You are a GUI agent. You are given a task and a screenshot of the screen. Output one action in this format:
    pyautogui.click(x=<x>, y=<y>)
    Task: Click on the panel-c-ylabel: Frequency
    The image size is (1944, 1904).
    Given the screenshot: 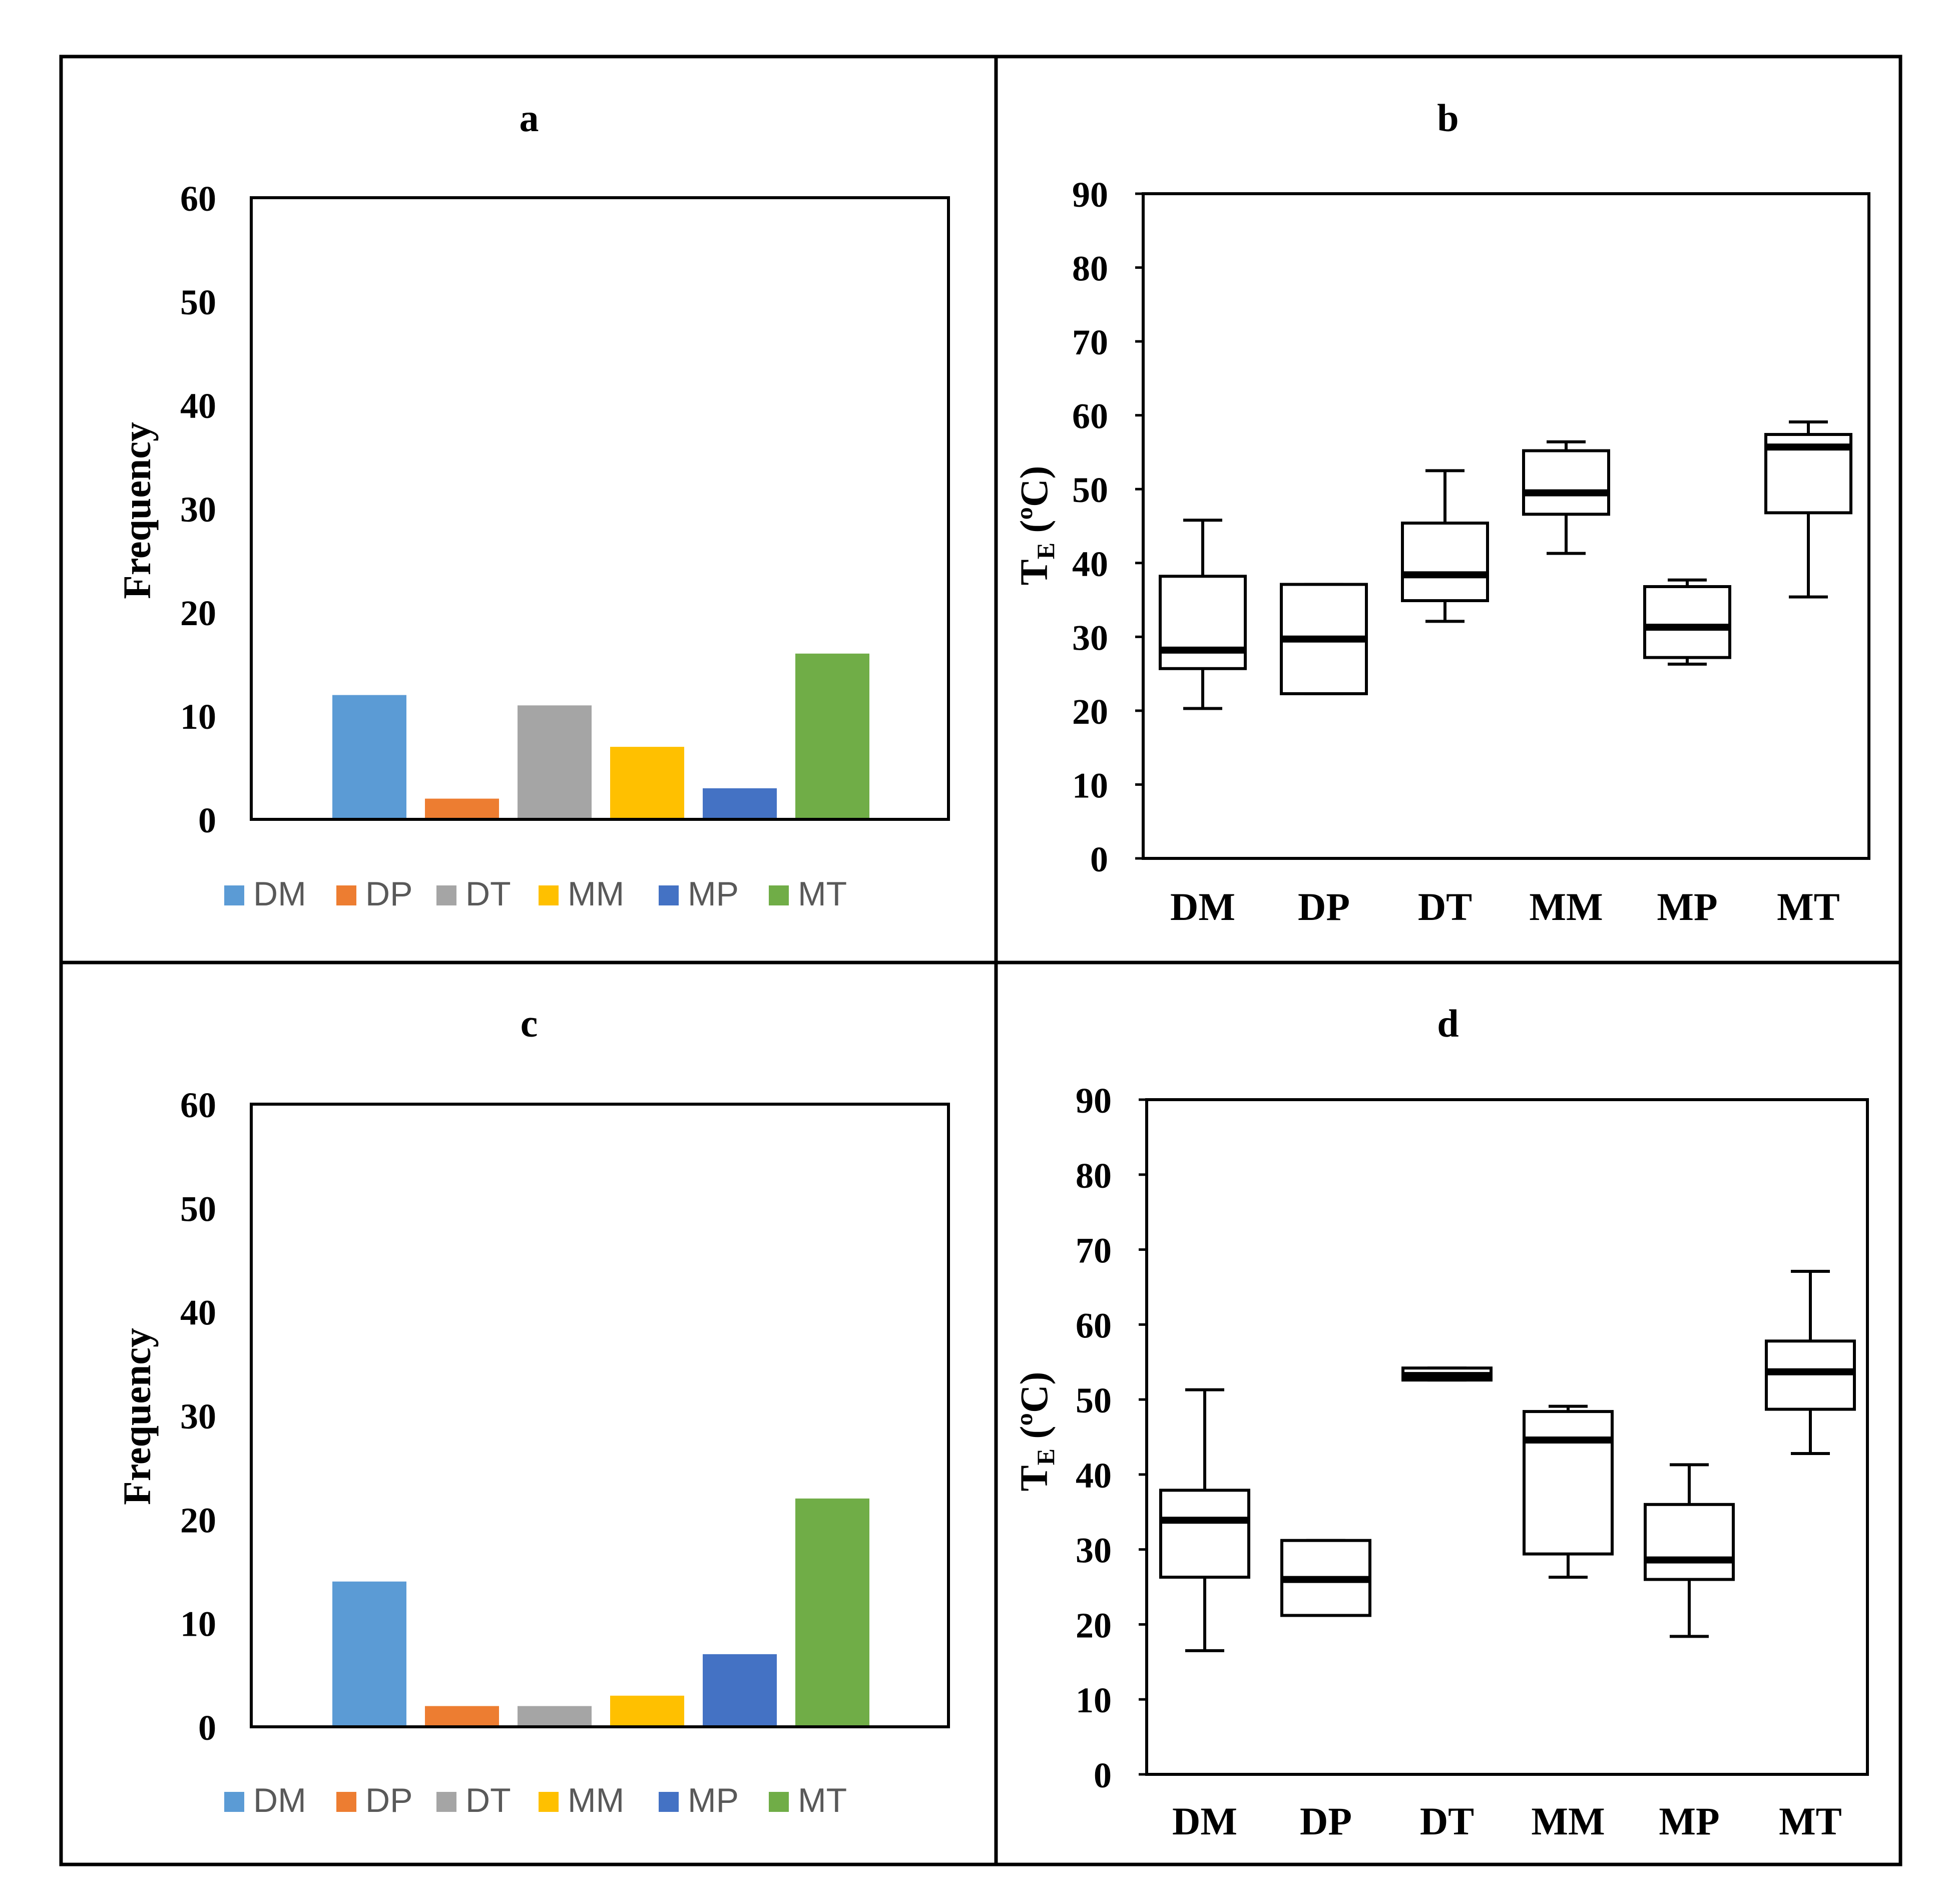 What is the action you would take?
    pyautogui.click(x=137, y=1416)
    